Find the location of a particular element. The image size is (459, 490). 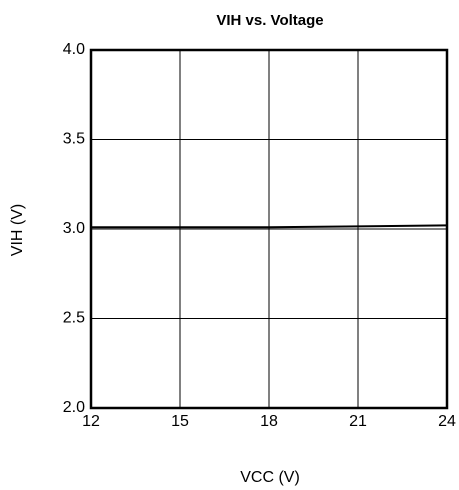

y-tick-label: 4.0 is located at coordinates (74, 49).